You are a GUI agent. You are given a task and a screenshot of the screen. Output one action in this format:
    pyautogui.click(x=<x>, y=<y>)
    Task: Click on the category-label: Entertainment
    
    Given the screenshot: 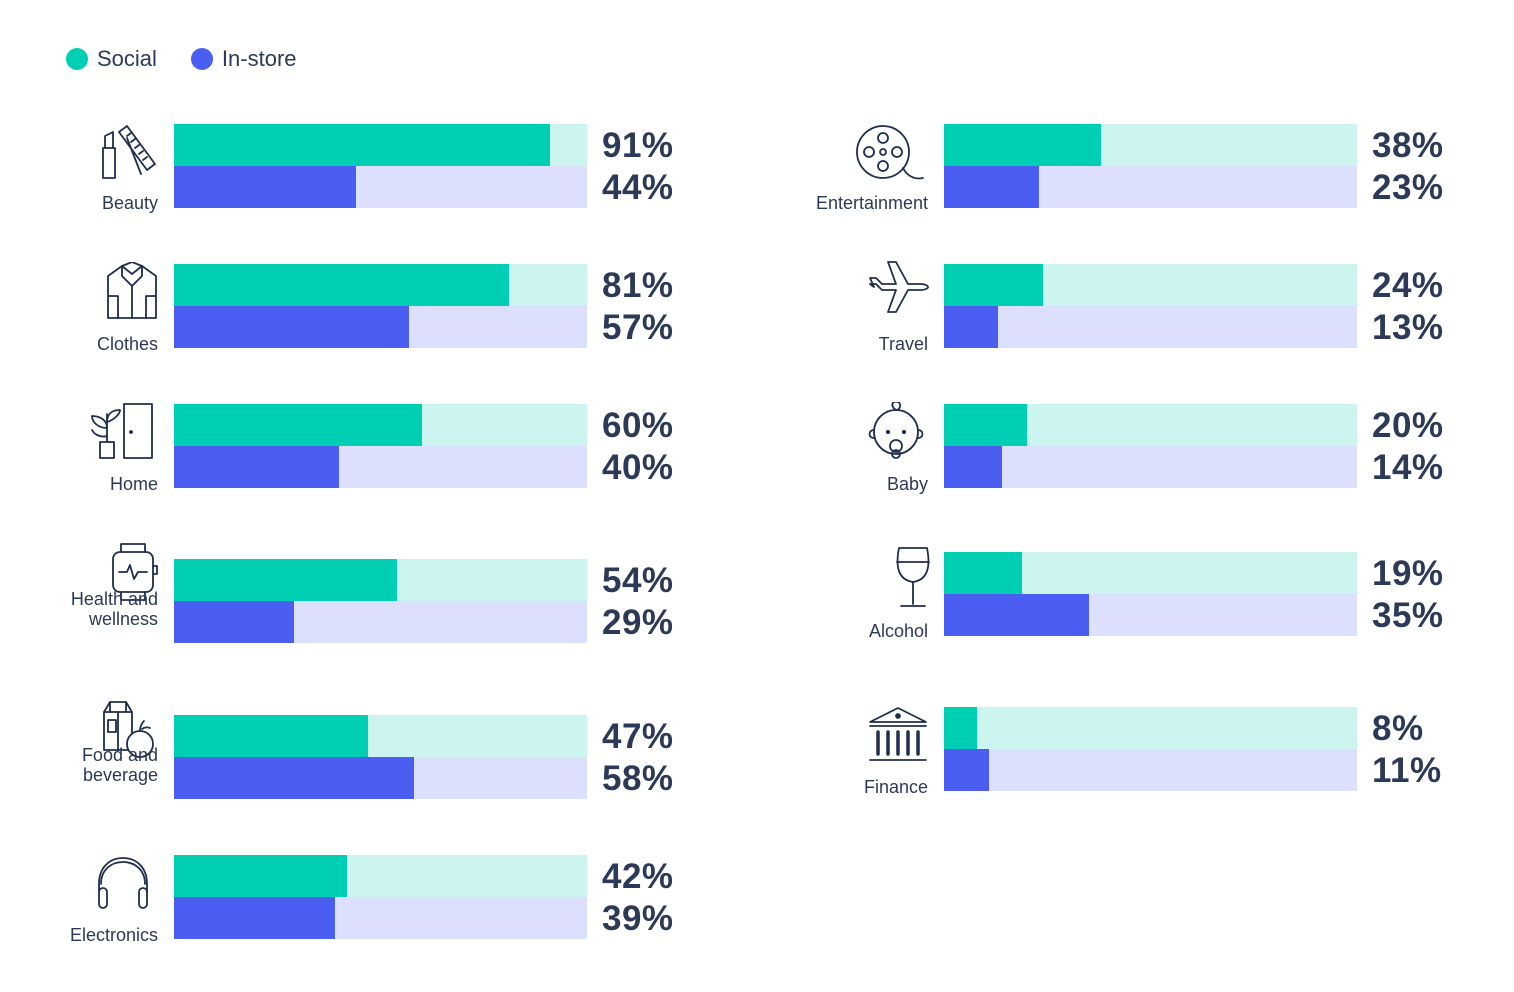 What is the action you would take?
    pyautogui.click(x=871, y=203)
    